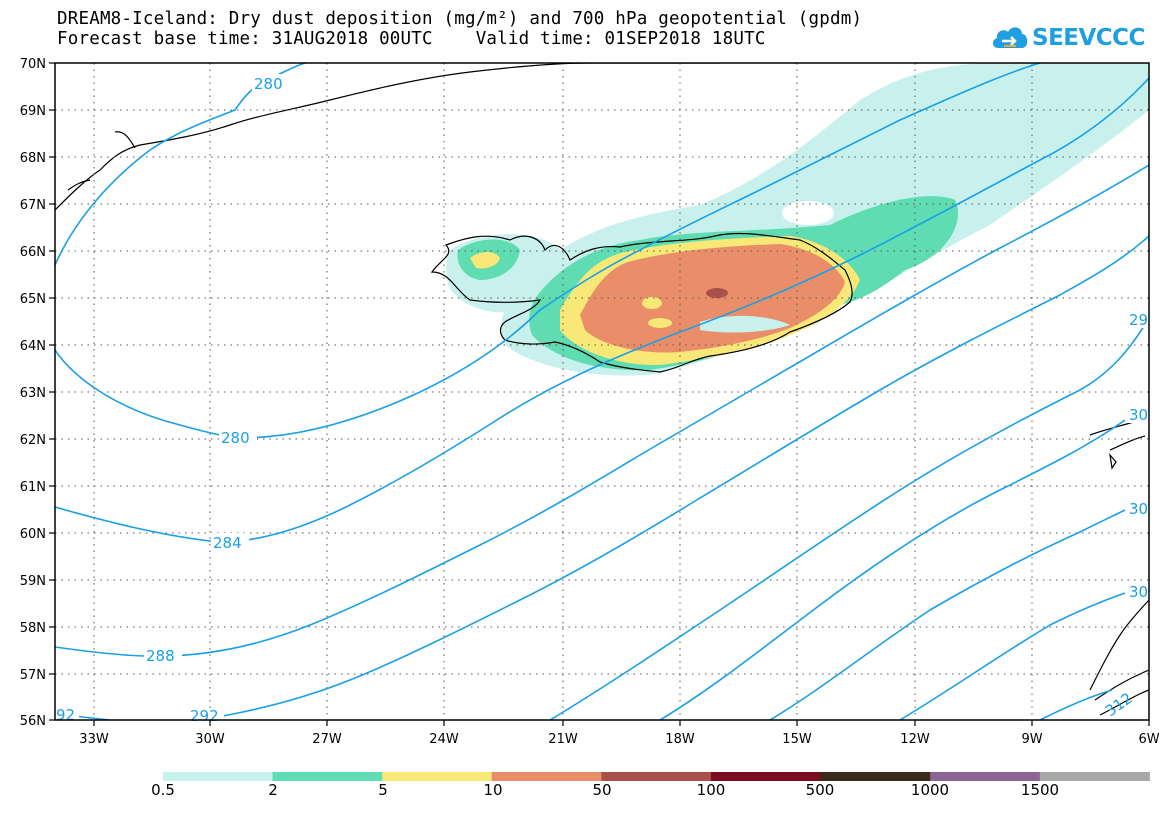  I want to click on lat-label: 58N, so click(33, 628).